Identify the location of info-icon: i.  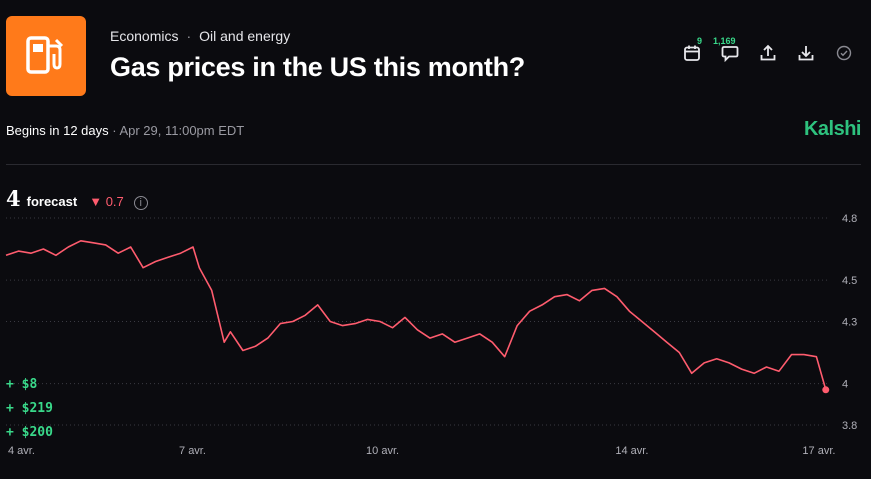
(140, 203).